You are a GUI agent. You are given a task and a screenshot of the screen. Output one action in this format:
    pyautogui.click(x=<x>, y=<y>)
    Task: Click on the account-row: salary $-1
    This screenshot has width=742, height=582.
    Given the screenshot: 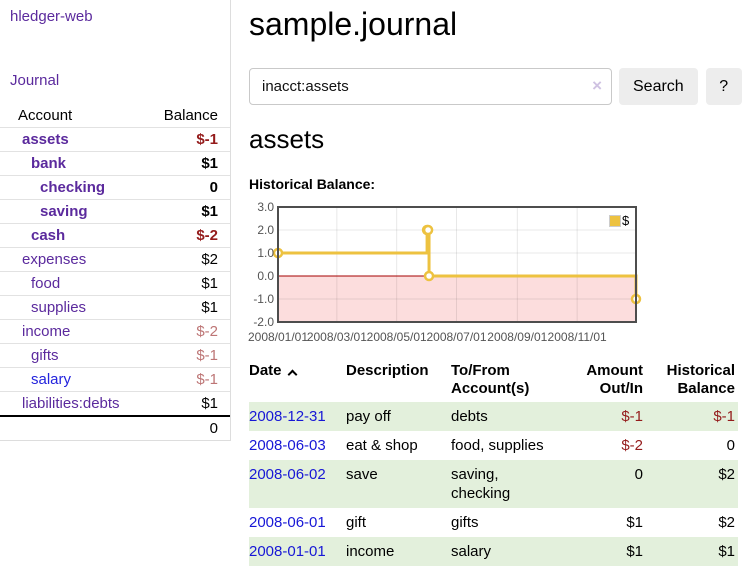 What is the action you would take?
    pyautogui.click(x=115, y=379)
    